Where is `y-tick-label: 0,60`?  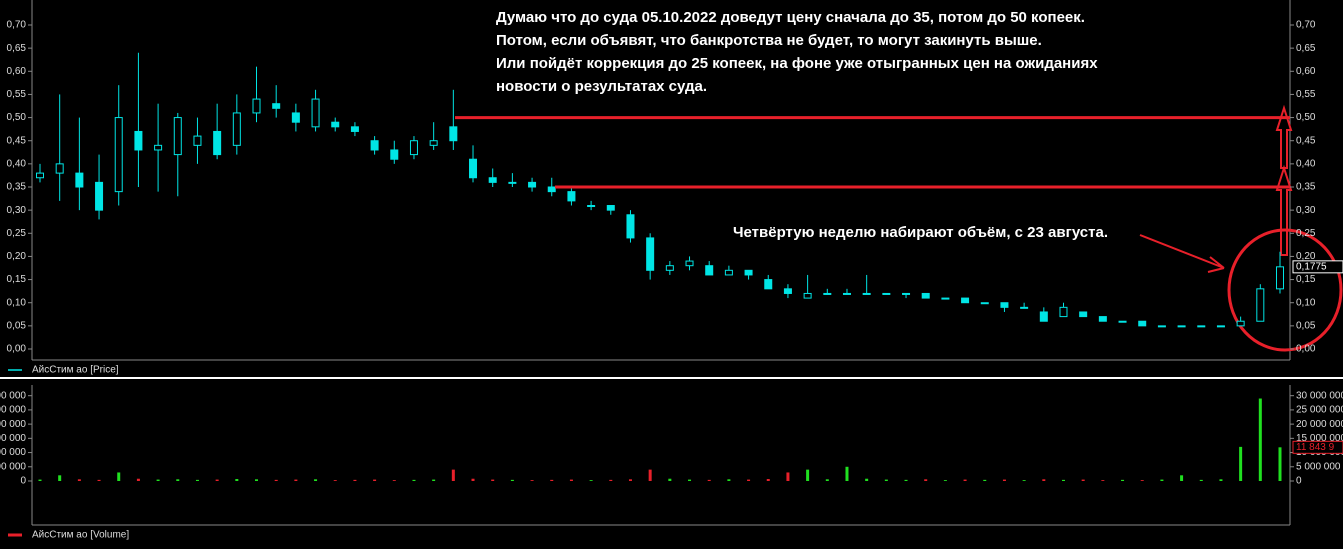 y-tick-label: 0,60 is located at coordinates (17, 71).